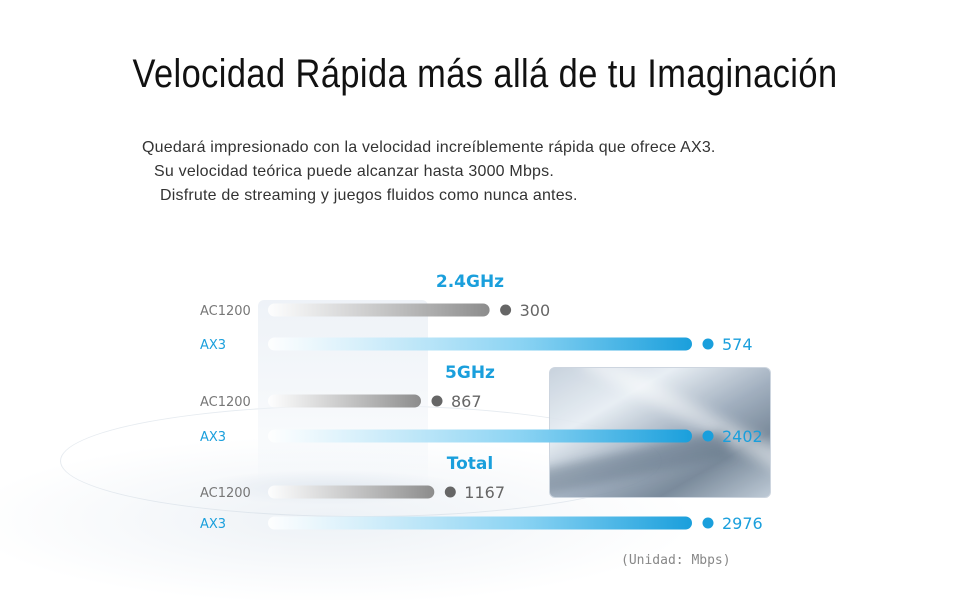  Describe the element at coordinates (466, 401) in the screenshot. I see `data-label: 867` at that location.